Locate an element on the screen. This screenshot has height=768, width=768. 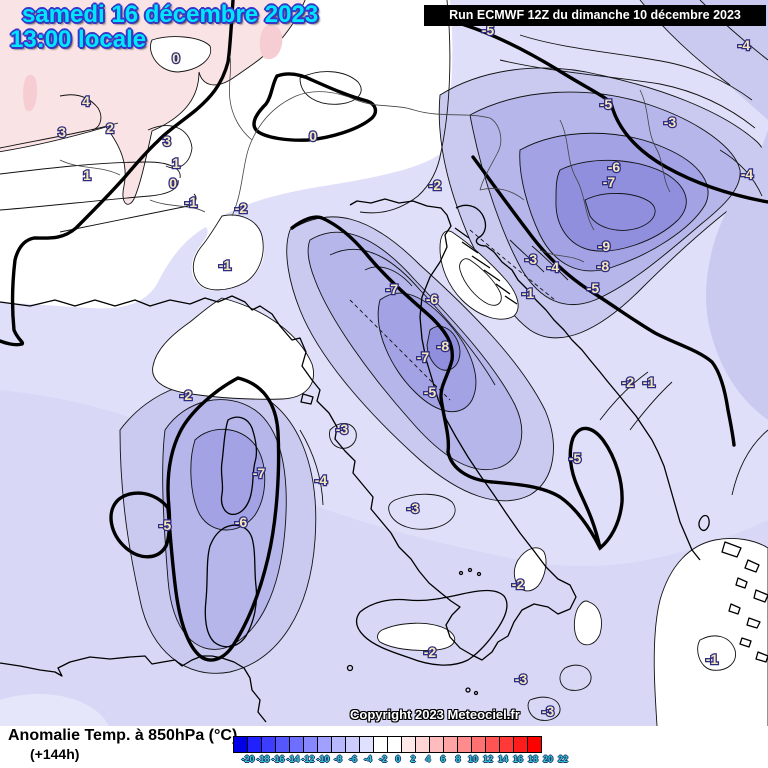
colorbar-tick: 2 is located at coordinates (413, 759).